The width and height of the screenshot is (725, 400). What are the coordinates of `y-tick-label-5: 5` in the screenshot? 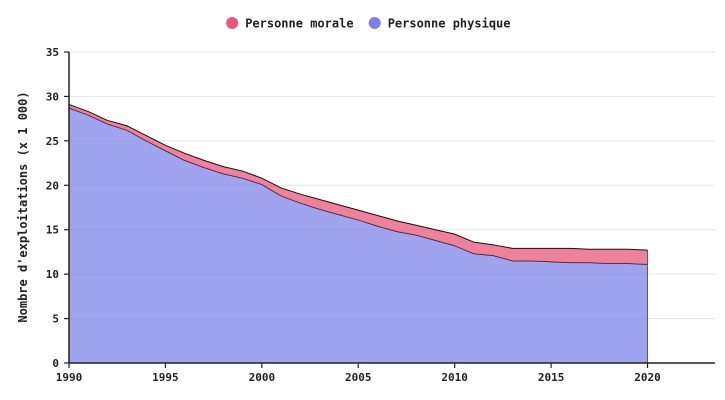 It's located at (55, 319).